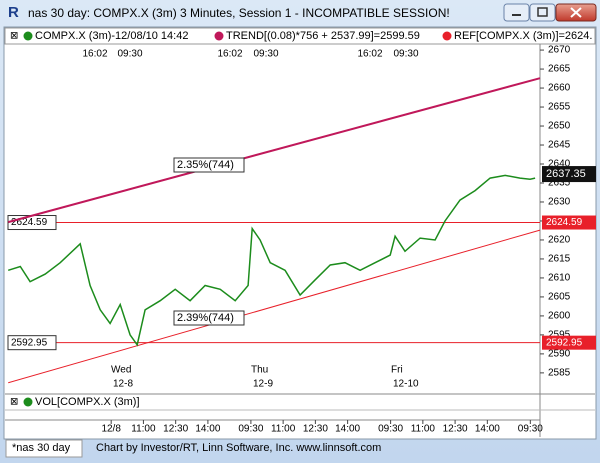  Describe the element at coordinates (14, 402) in the screenshot. I see `pane-toggle: ⊠` at that location.